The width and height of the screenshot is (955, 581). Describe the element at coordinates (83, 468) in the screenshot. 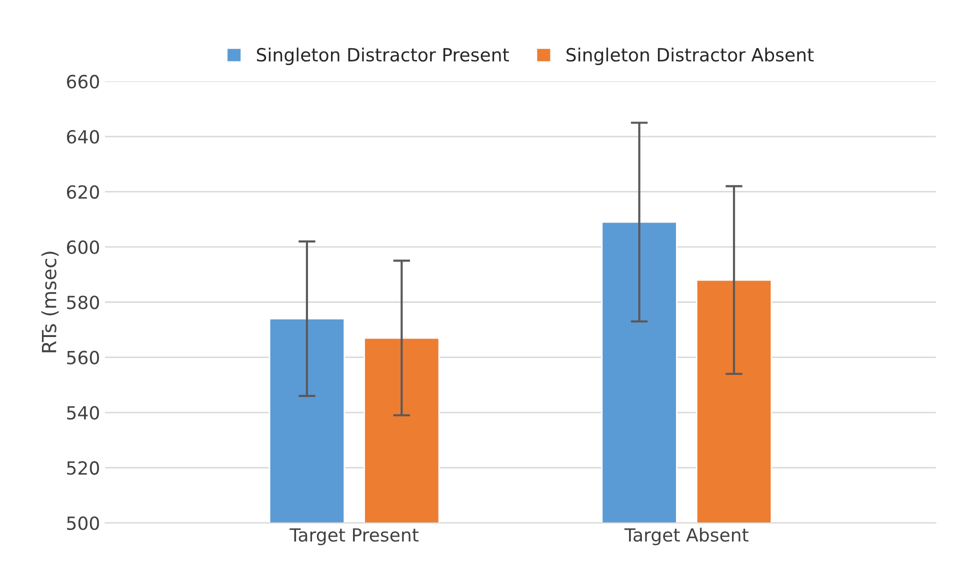

I see `y-tick-label: 520` at that location.